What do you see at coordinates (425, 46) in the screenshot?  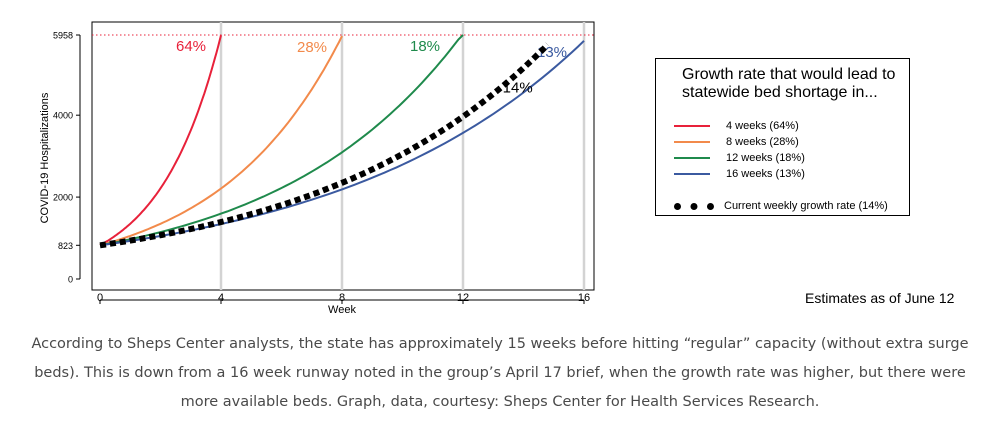 I see `series-annotation: 18%` at bounding box center [425, 46].